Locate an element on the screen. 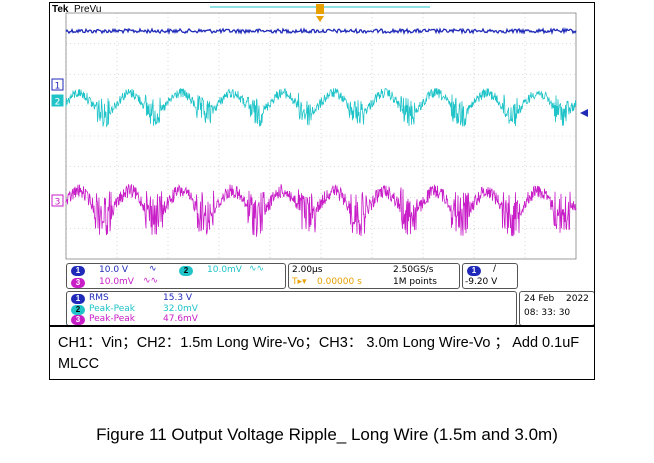  trigger-source-badge: 1 is located at coordinates (474, 271).